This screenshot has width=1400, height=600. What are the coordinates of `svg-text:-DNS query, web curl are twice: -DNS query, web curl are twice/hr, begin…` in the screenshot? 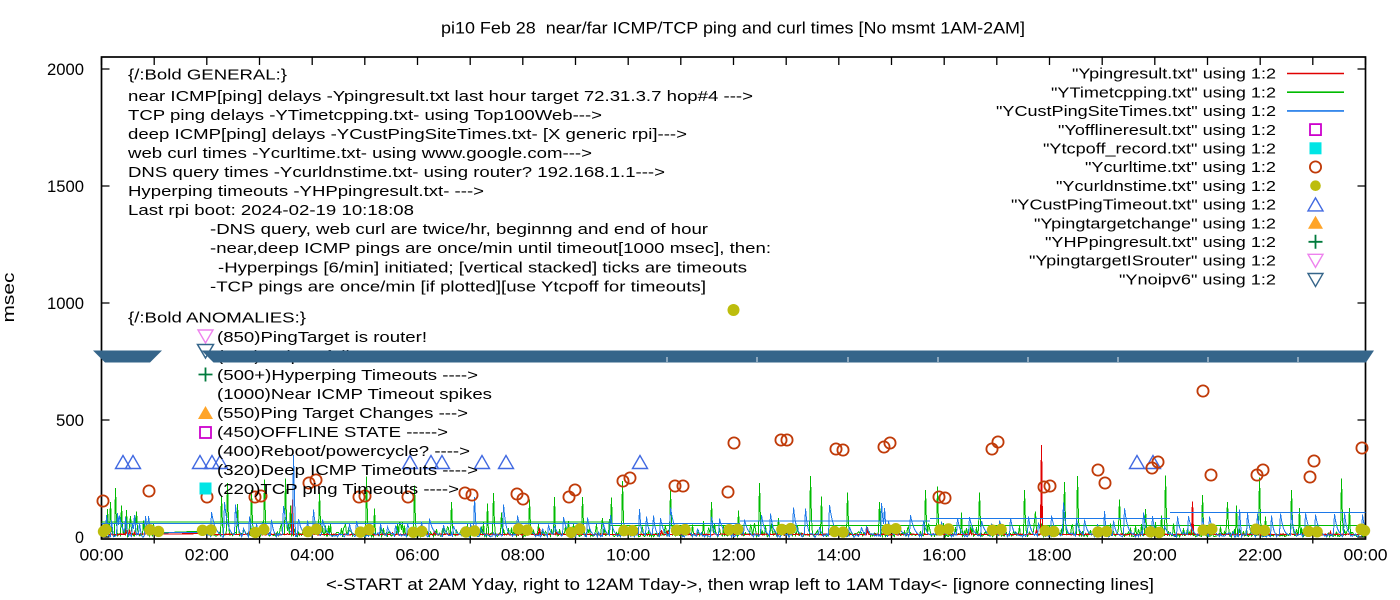 It's located at (459, 229).